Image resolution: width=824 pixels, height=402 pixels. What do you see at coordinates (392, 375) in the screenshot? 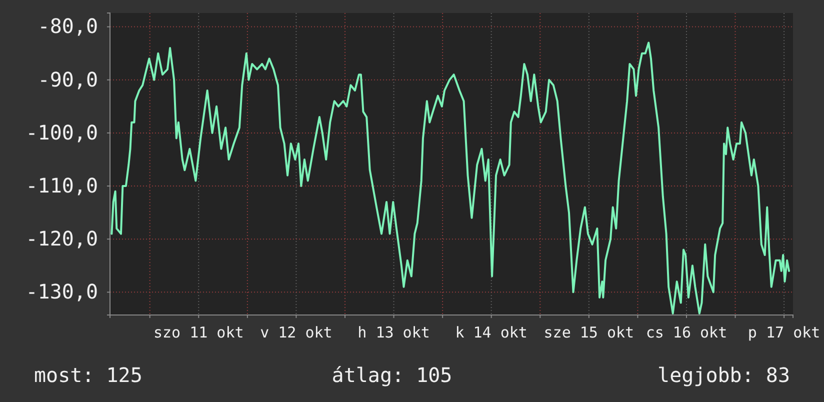
I see `text: átlag: 105` at bounding box center [392, 375].